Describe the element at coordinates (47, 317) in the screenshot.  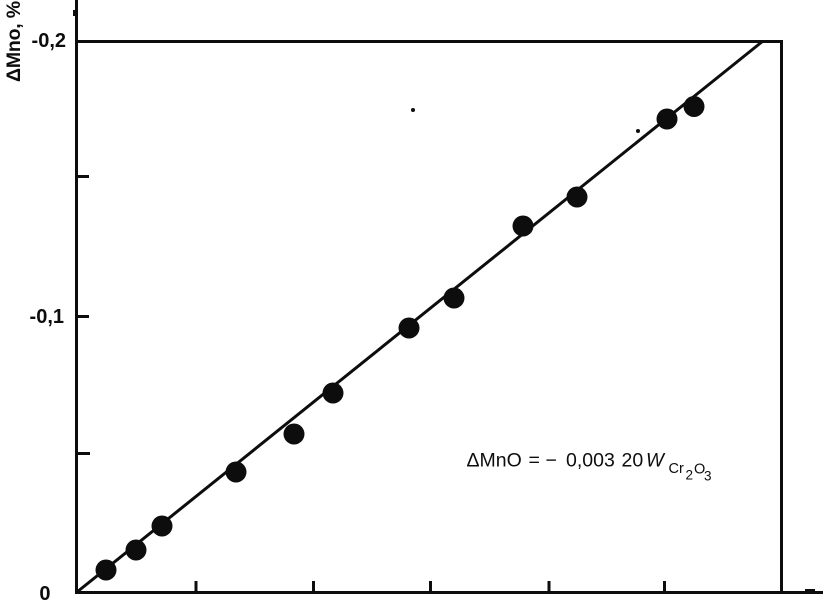
I see `svg-text: -0,1` at that location.